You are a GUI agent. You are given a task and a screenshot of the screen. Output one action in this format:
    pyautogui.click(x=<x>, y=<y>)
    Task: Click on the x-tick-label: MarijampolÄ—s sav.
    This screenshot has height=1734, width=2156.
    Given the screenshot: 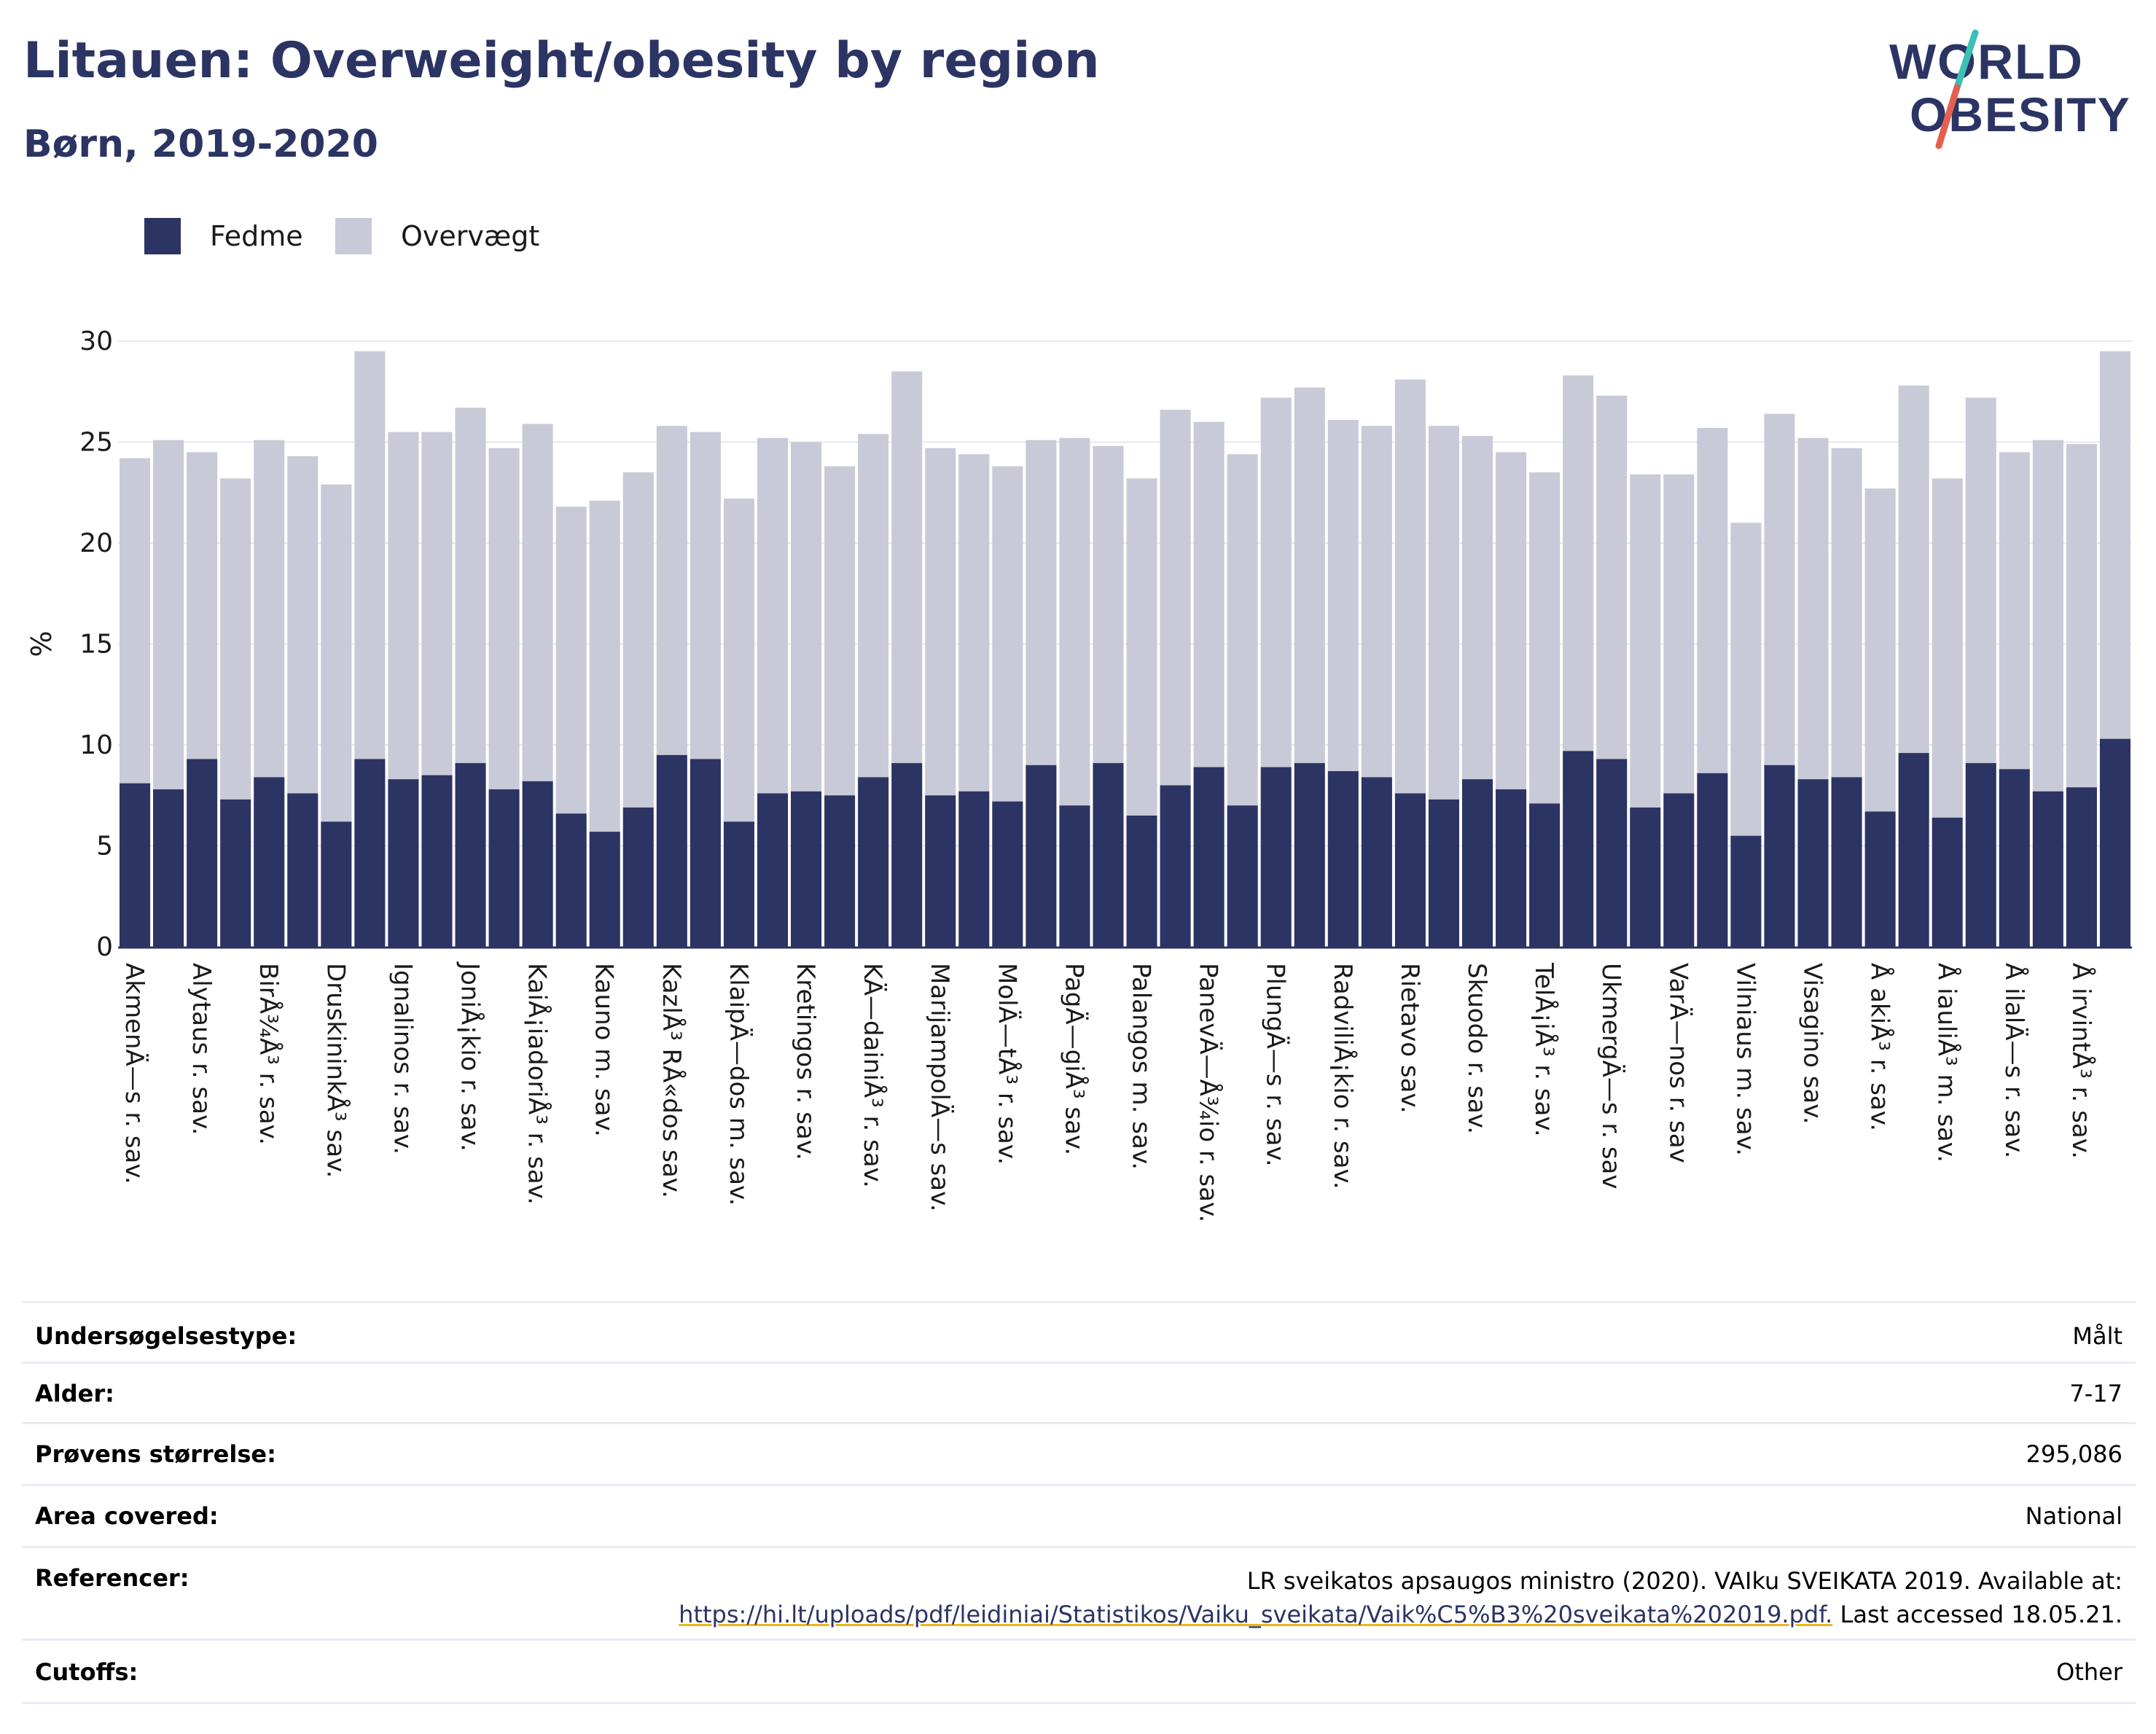 What is the action you would take?
    pyautogui.click(x=940, y=1087)
    